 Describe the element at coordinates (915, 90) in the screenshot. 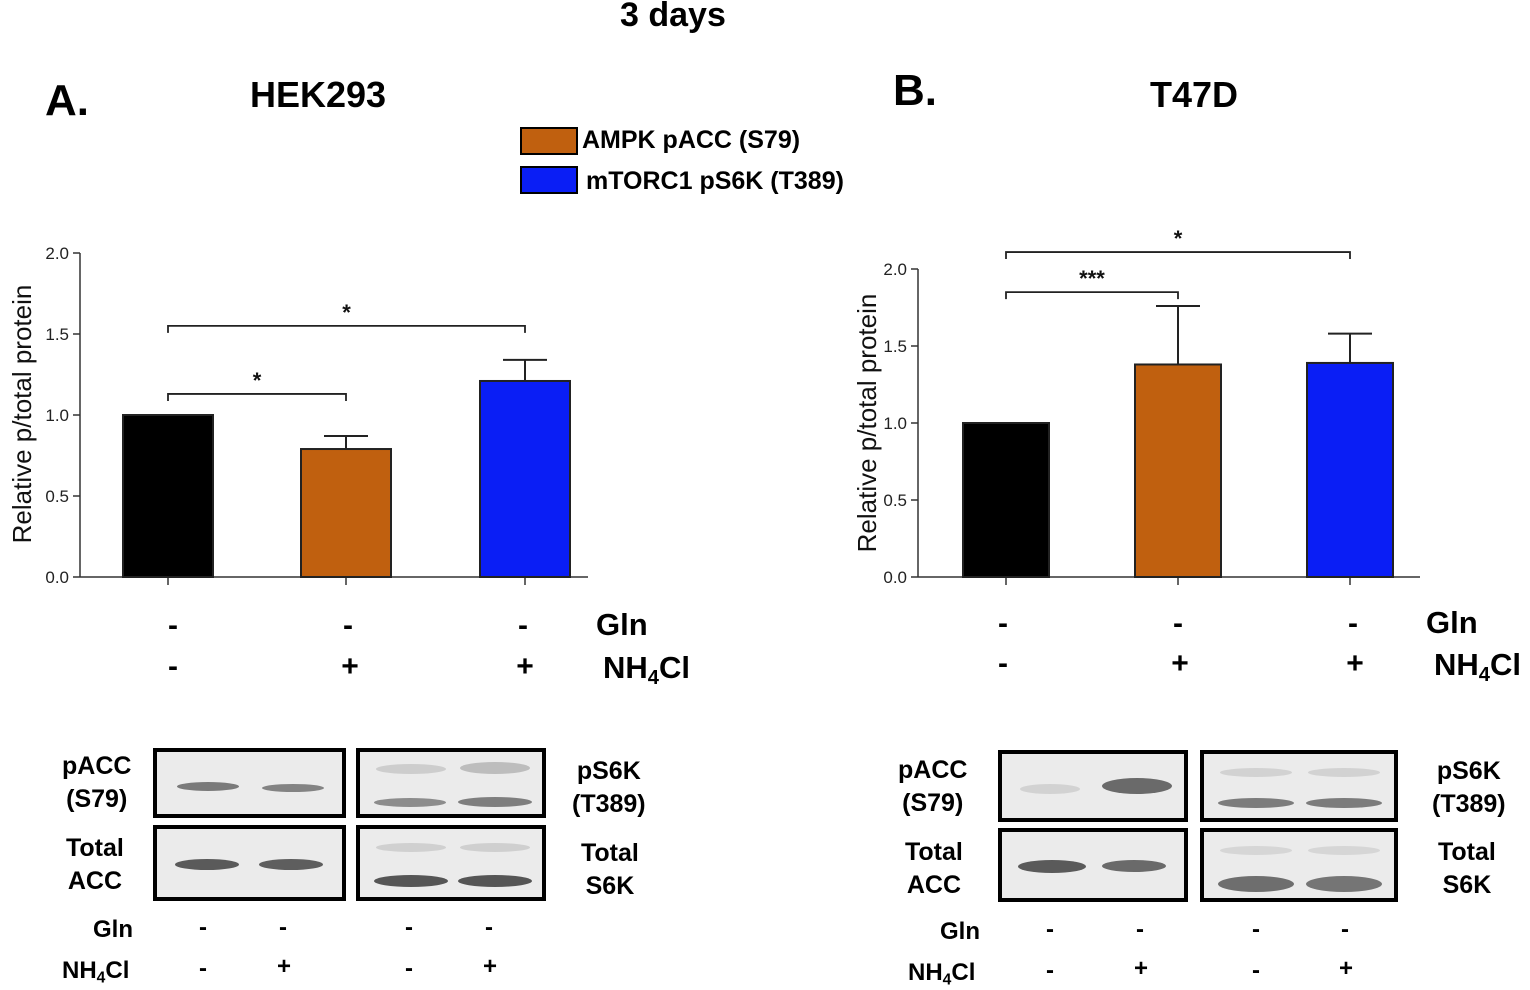

I see `panel-b-letter: B.` at that location.